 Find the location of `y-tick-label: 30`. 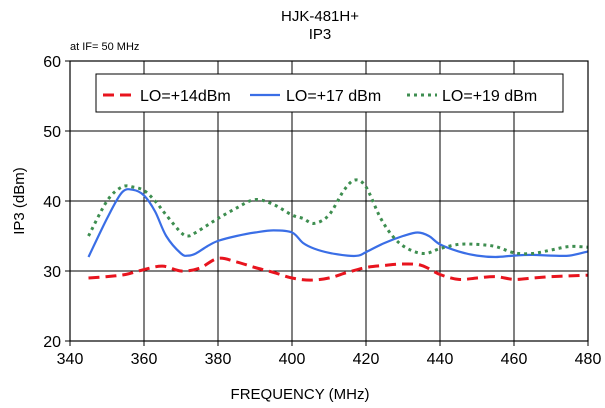

y-tick-label: 30 is located at coordinates (52, 272).